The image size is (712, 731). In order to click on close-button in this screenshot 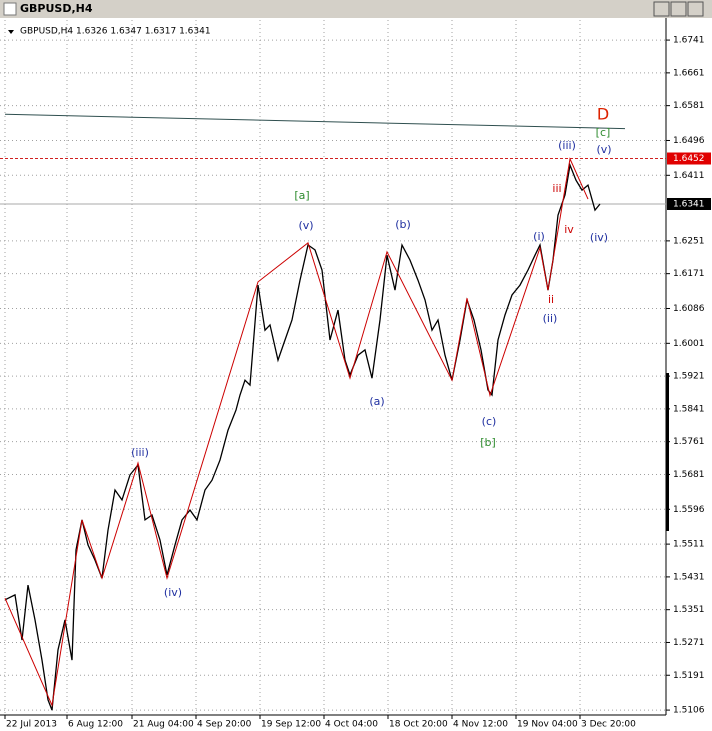, I will do `click(695, 9)`.